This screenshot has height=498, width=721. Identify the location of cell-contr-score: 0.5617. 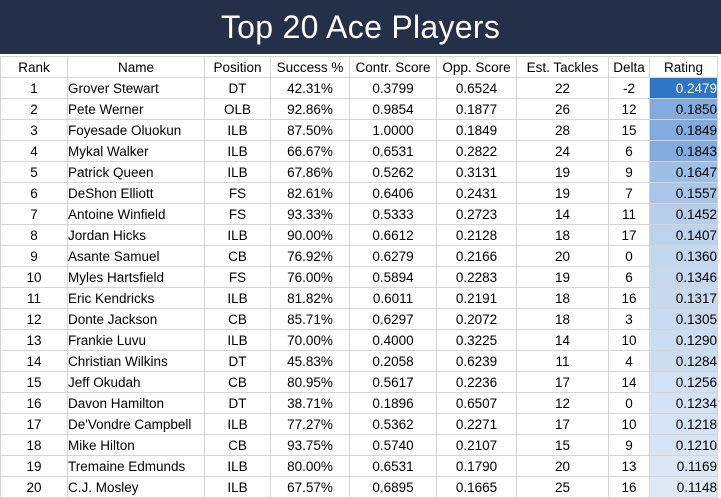
(393, 382).